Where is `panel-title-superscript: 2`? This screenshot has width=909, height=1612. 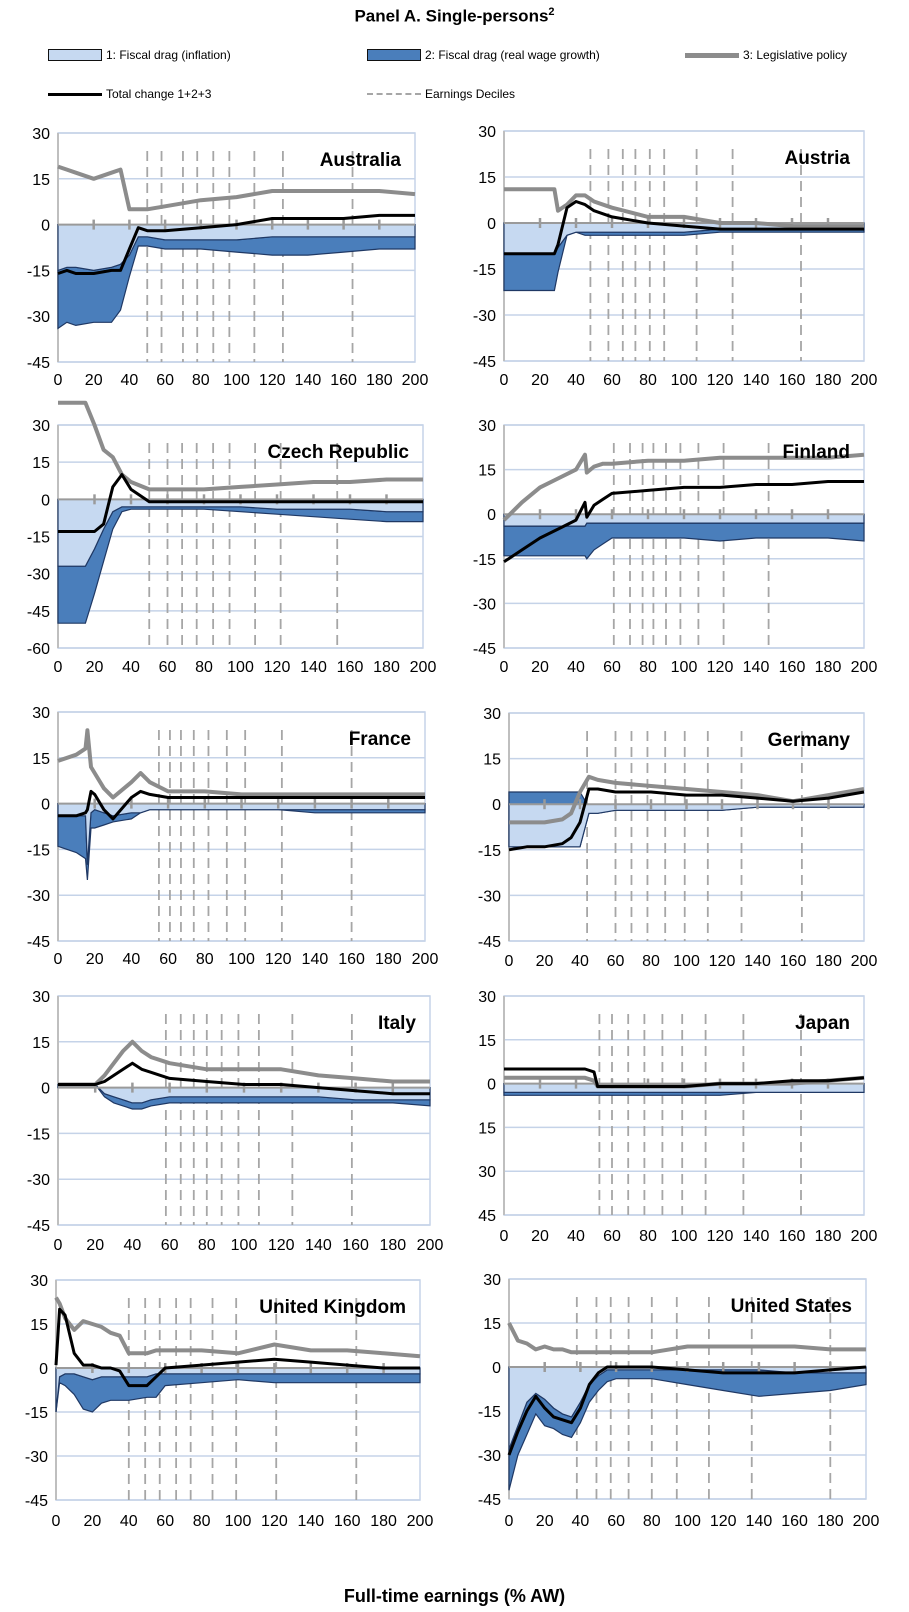 panel-title-superscript: 2 is located at coordinates (551, 12).